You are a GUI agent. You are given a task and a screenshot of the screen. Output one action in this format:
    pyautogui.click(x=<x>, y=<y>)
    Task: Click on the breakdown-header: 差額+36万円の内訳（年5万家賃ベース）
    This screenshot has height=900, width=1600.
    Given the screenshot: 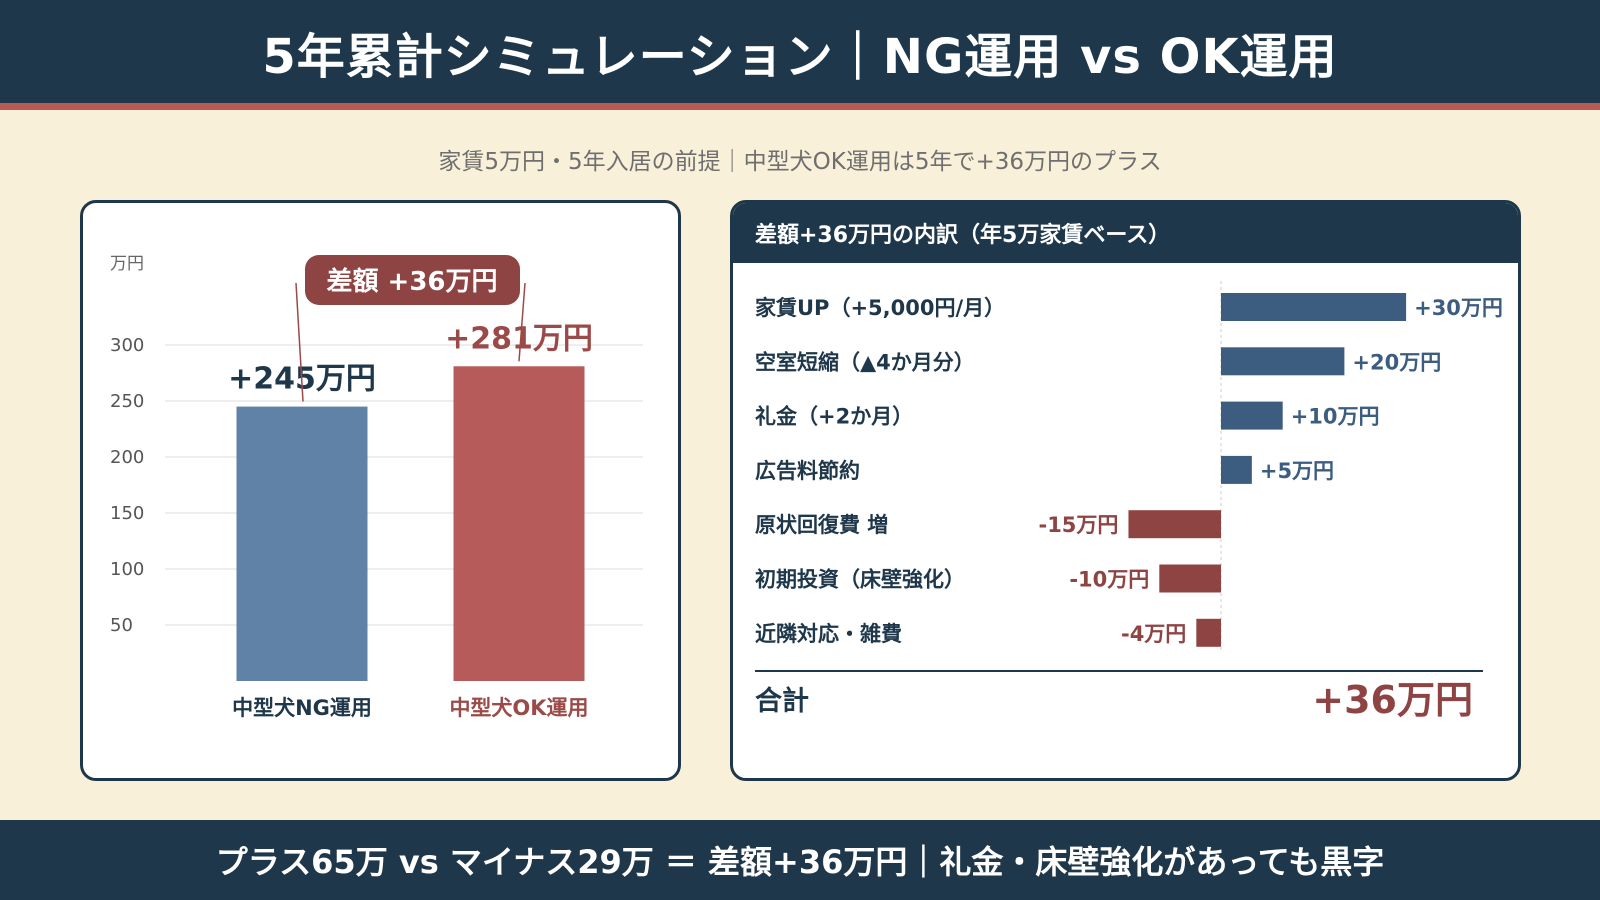 What is the action you would take?
    pyautogui.click(x=1125, y=233)
    